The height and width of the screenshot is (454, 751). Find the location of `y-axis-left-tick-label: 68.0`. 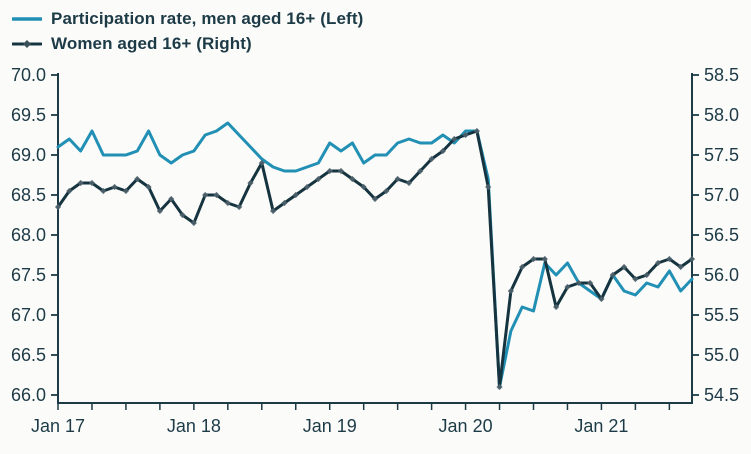

y-axis-left-tick-label: 68.0 is located at coordinates (28, 235).